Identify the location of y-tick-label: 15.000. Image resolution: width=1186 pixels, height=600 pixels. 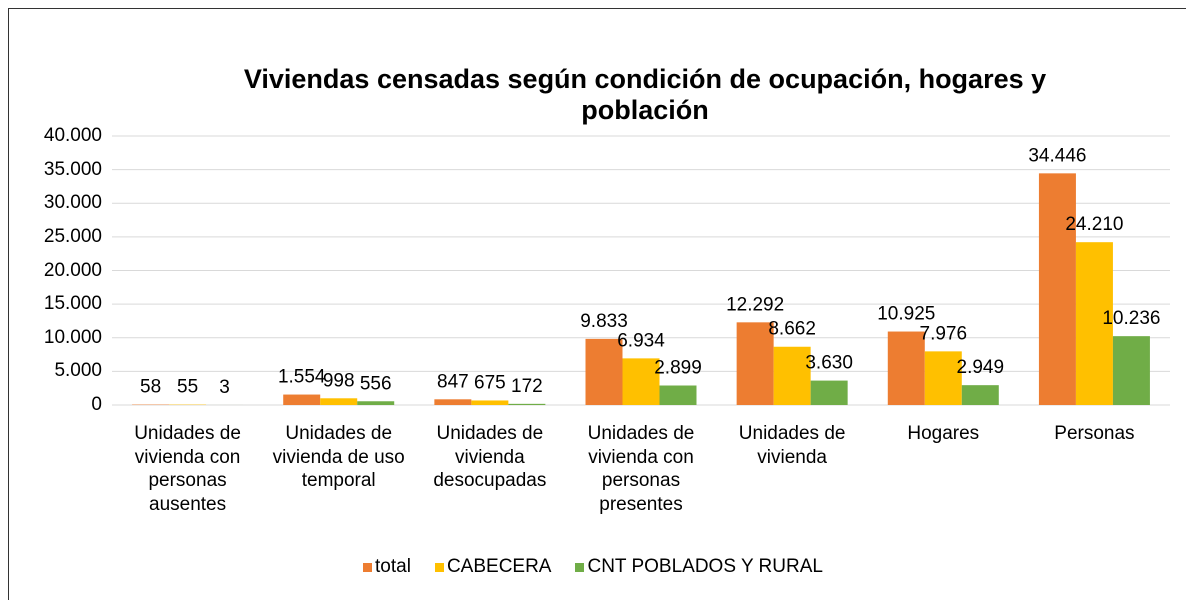
(72, 304).